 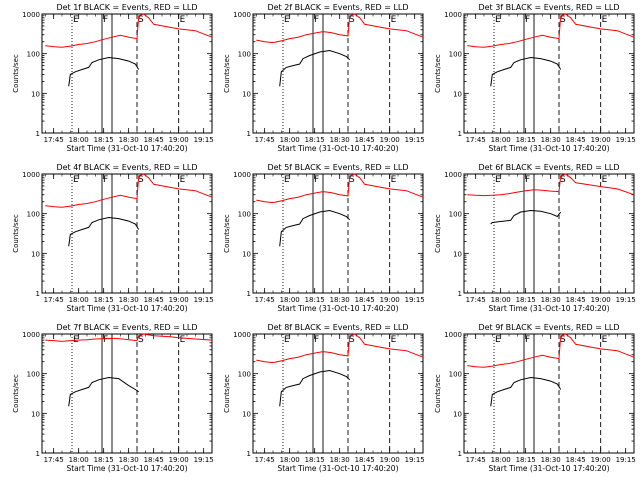 What do you see at coordinates (548, 7) in the screenshot?
I see `panel-title: Det 3f BLACK = Events, RED = LLD` at bounding box center [548, 7].